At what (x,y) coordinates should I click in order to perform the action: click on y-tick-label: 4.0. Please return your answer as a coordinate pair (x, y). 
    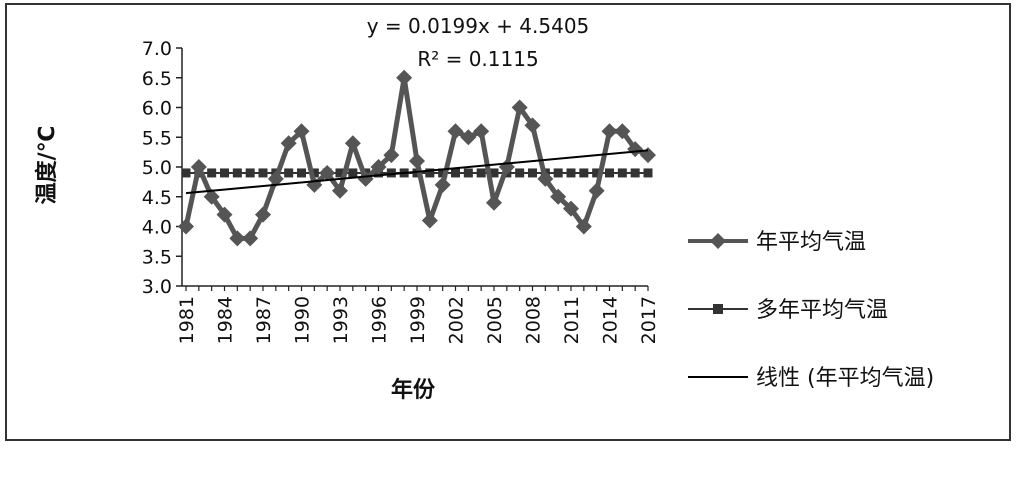
    Looking at the image, I should click on (157, 228).